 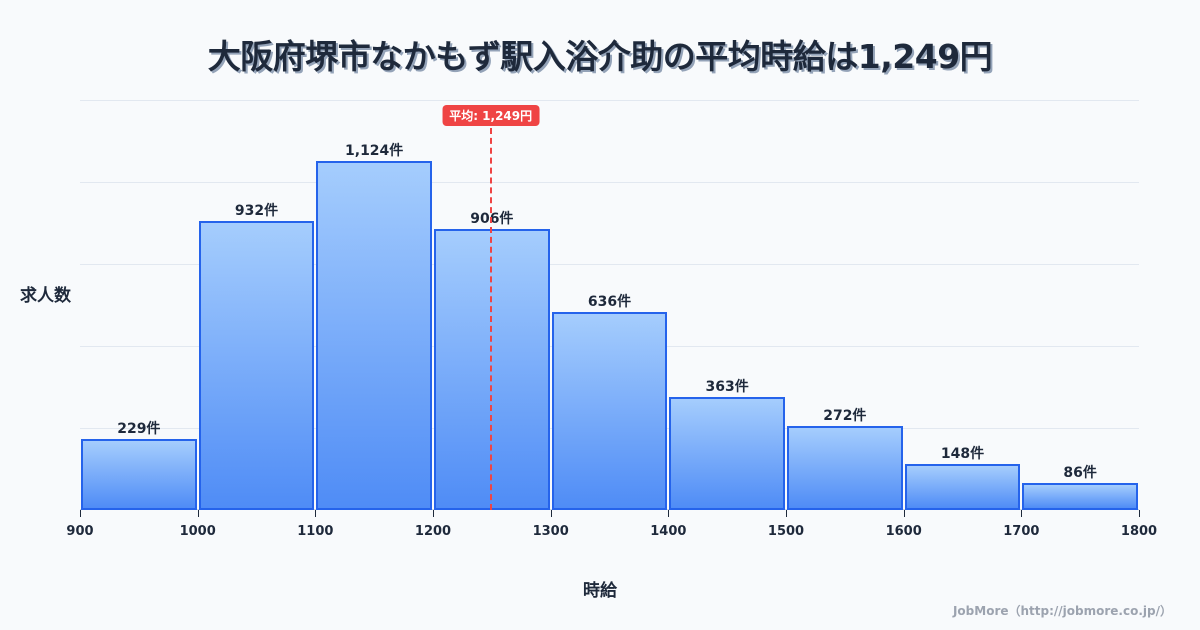 I want to click on bar-value-label: 86件, so click(x=1080, y=473).